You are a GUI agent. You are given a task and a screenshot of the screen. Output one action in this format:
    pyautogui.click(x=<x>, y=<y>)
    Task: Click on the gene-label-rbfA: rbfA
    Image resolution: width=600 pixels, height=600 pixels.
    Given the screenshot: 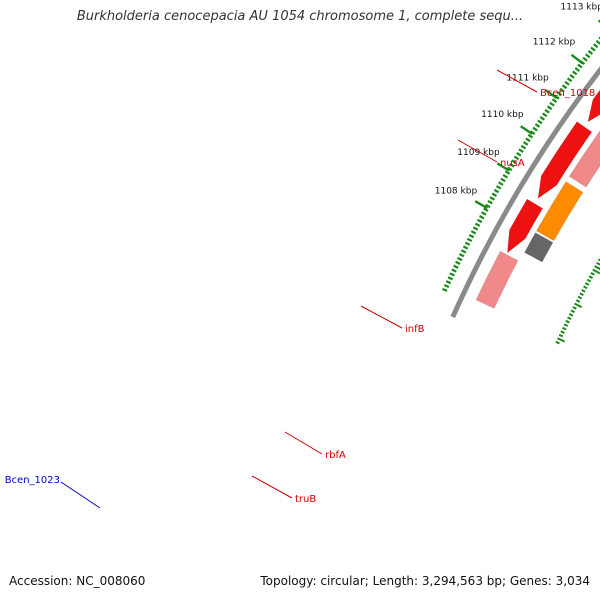 What is the action you would take?
    pyautogui.click(x=335, y=455)
    